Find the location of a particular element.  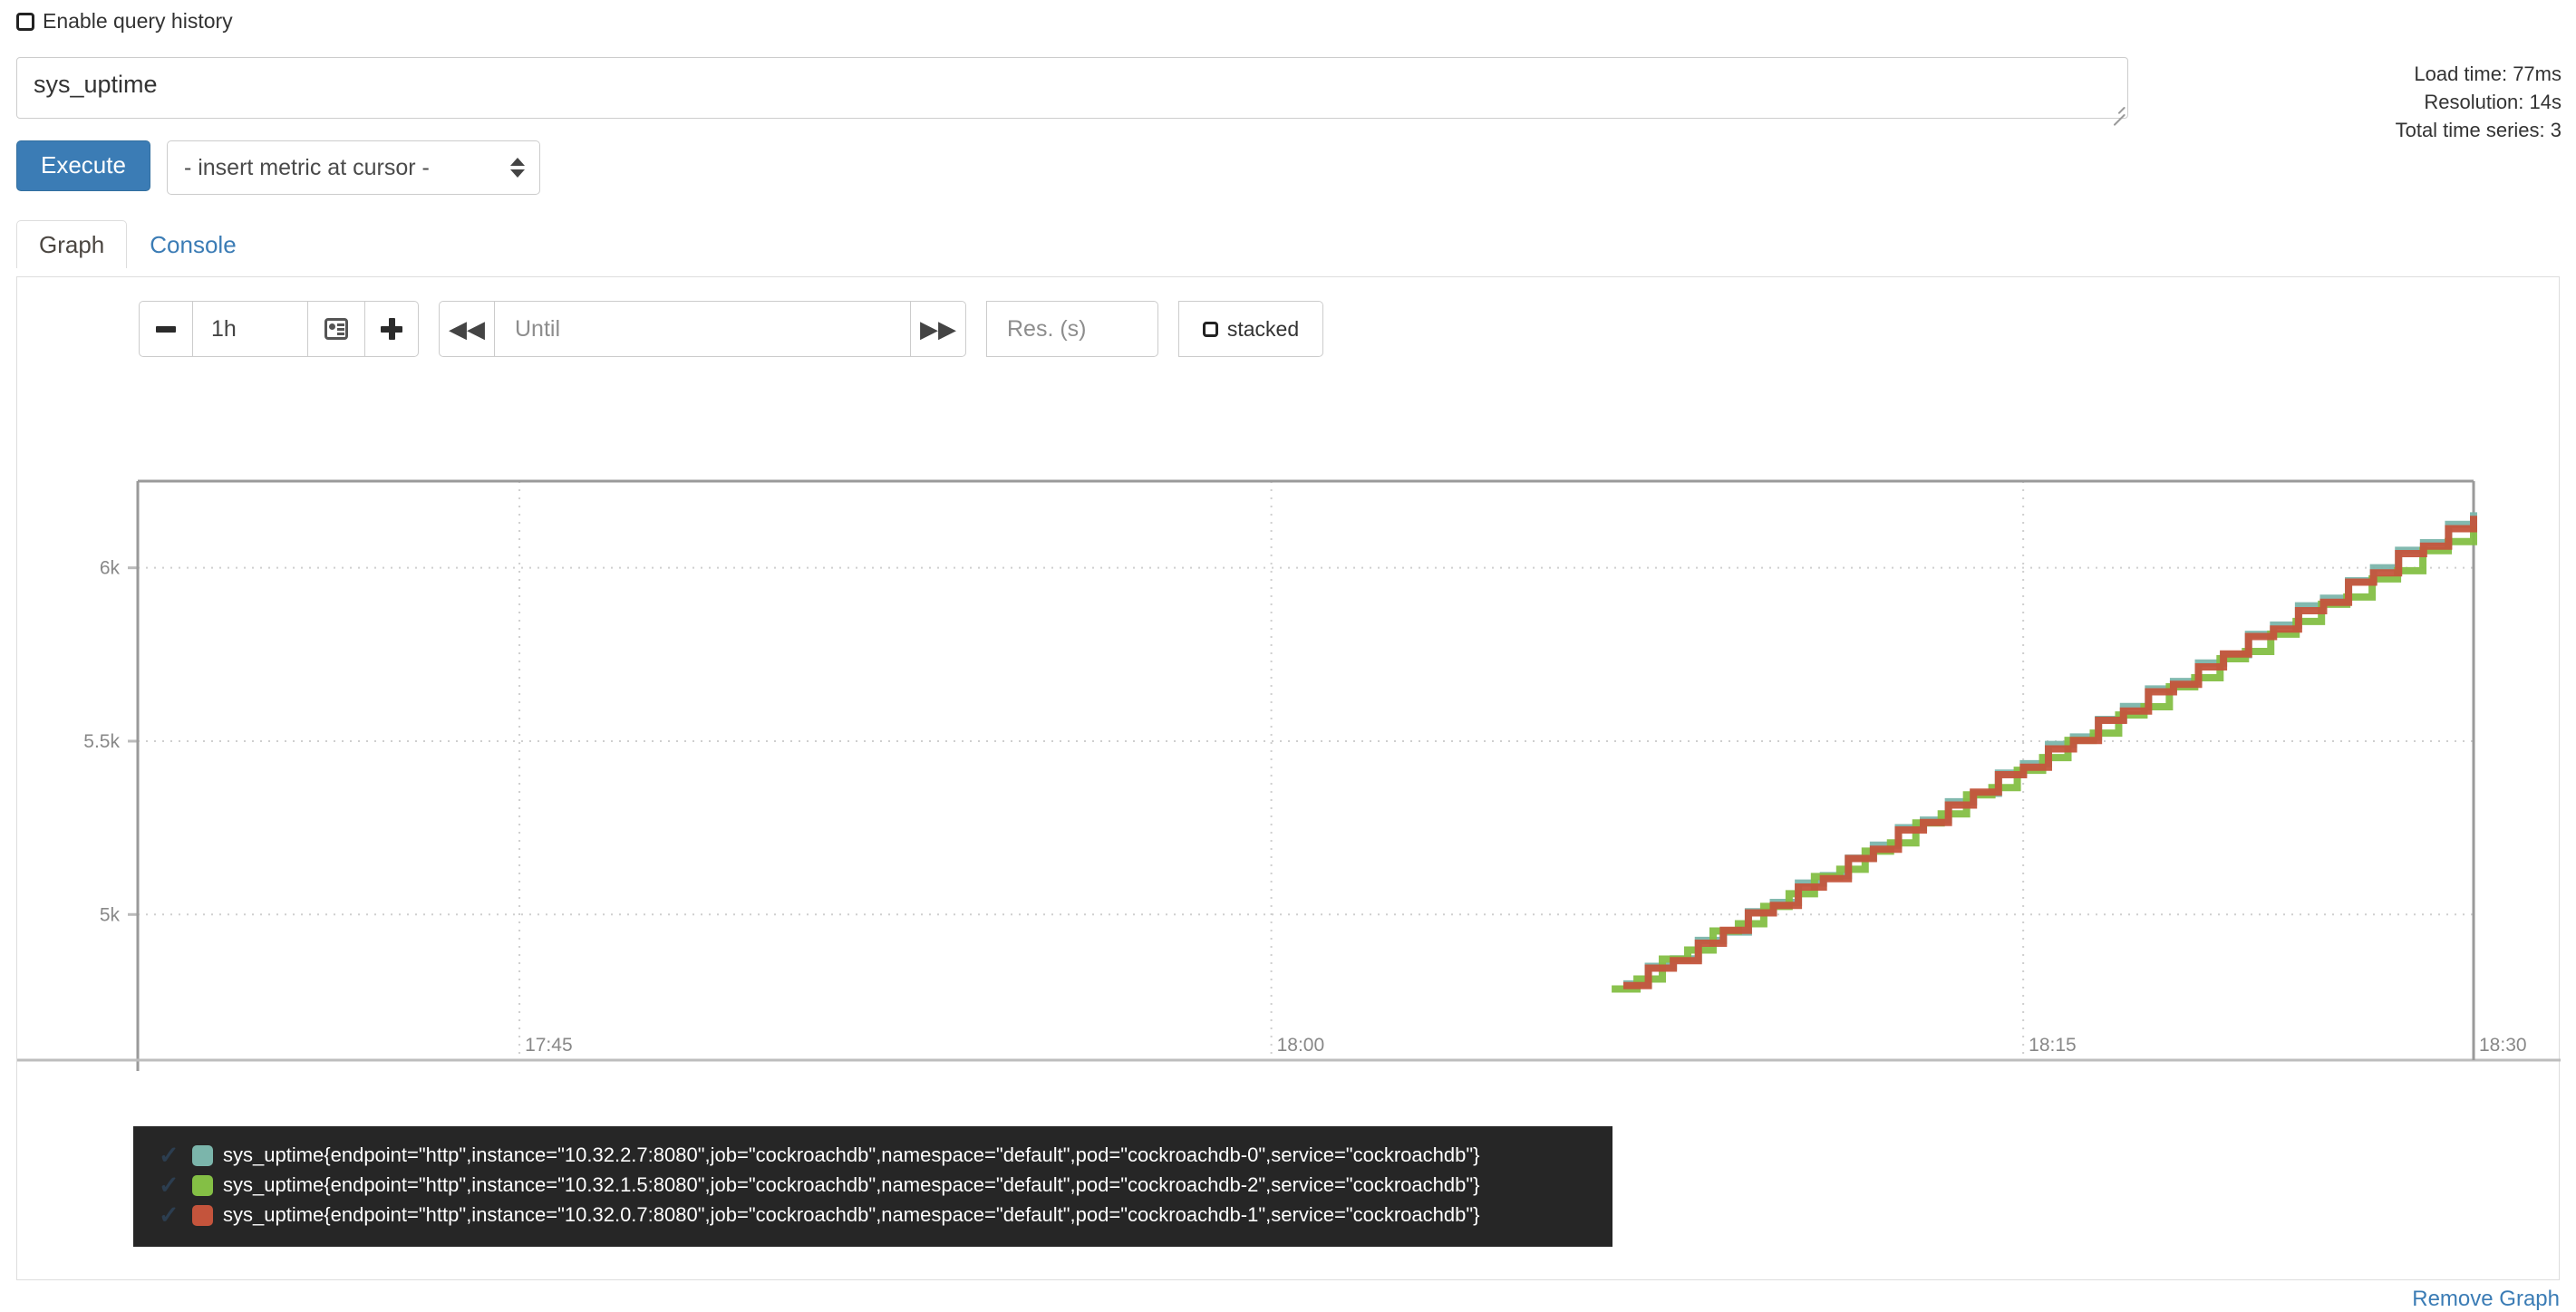

increase-range-button is located at coordinates (391, 329).